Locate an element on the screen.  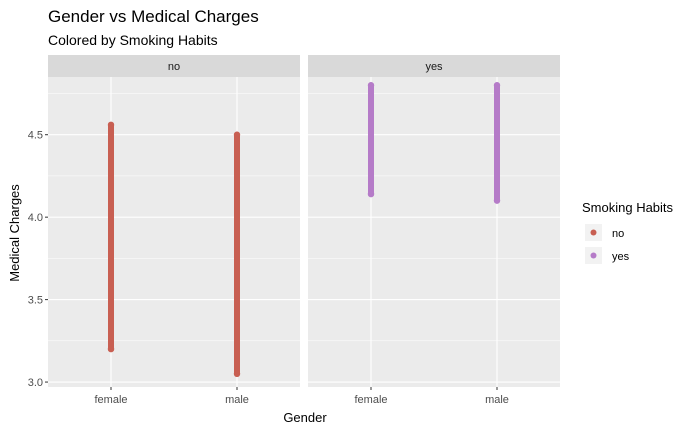
legend-title: Smoking Habits is located at coordinates (628, 207).